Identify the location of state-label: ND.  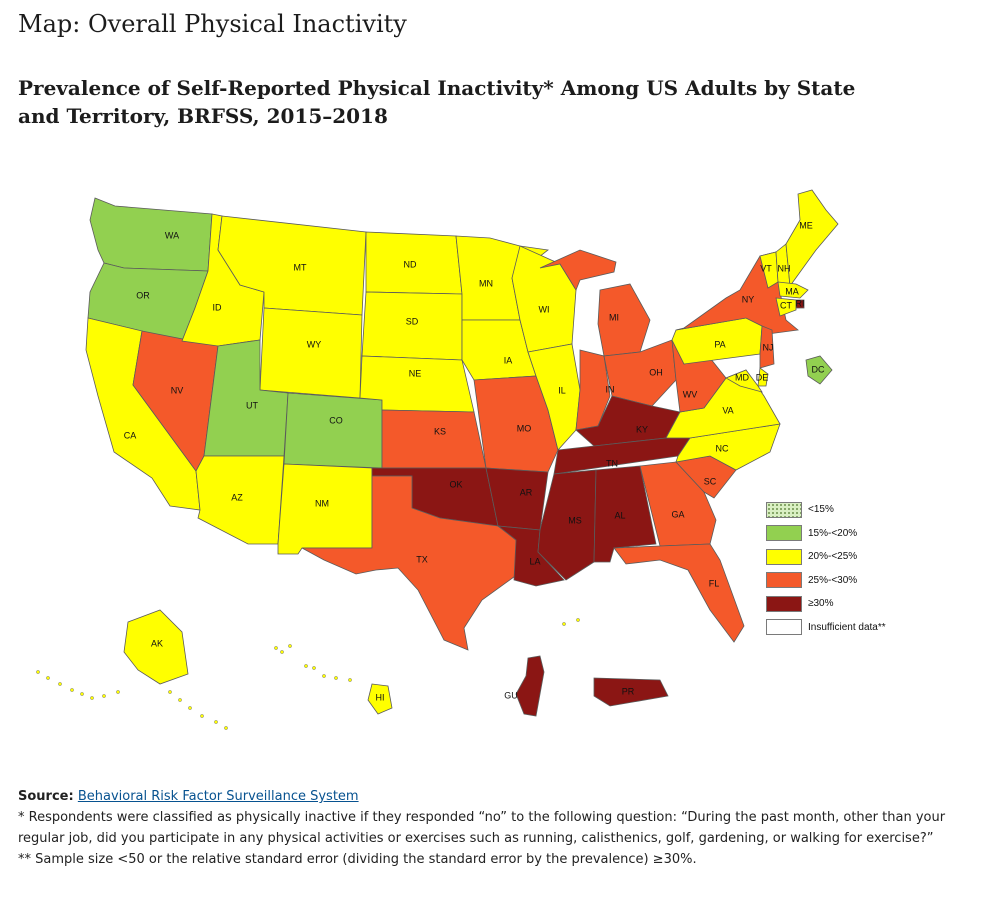
(410, 264).